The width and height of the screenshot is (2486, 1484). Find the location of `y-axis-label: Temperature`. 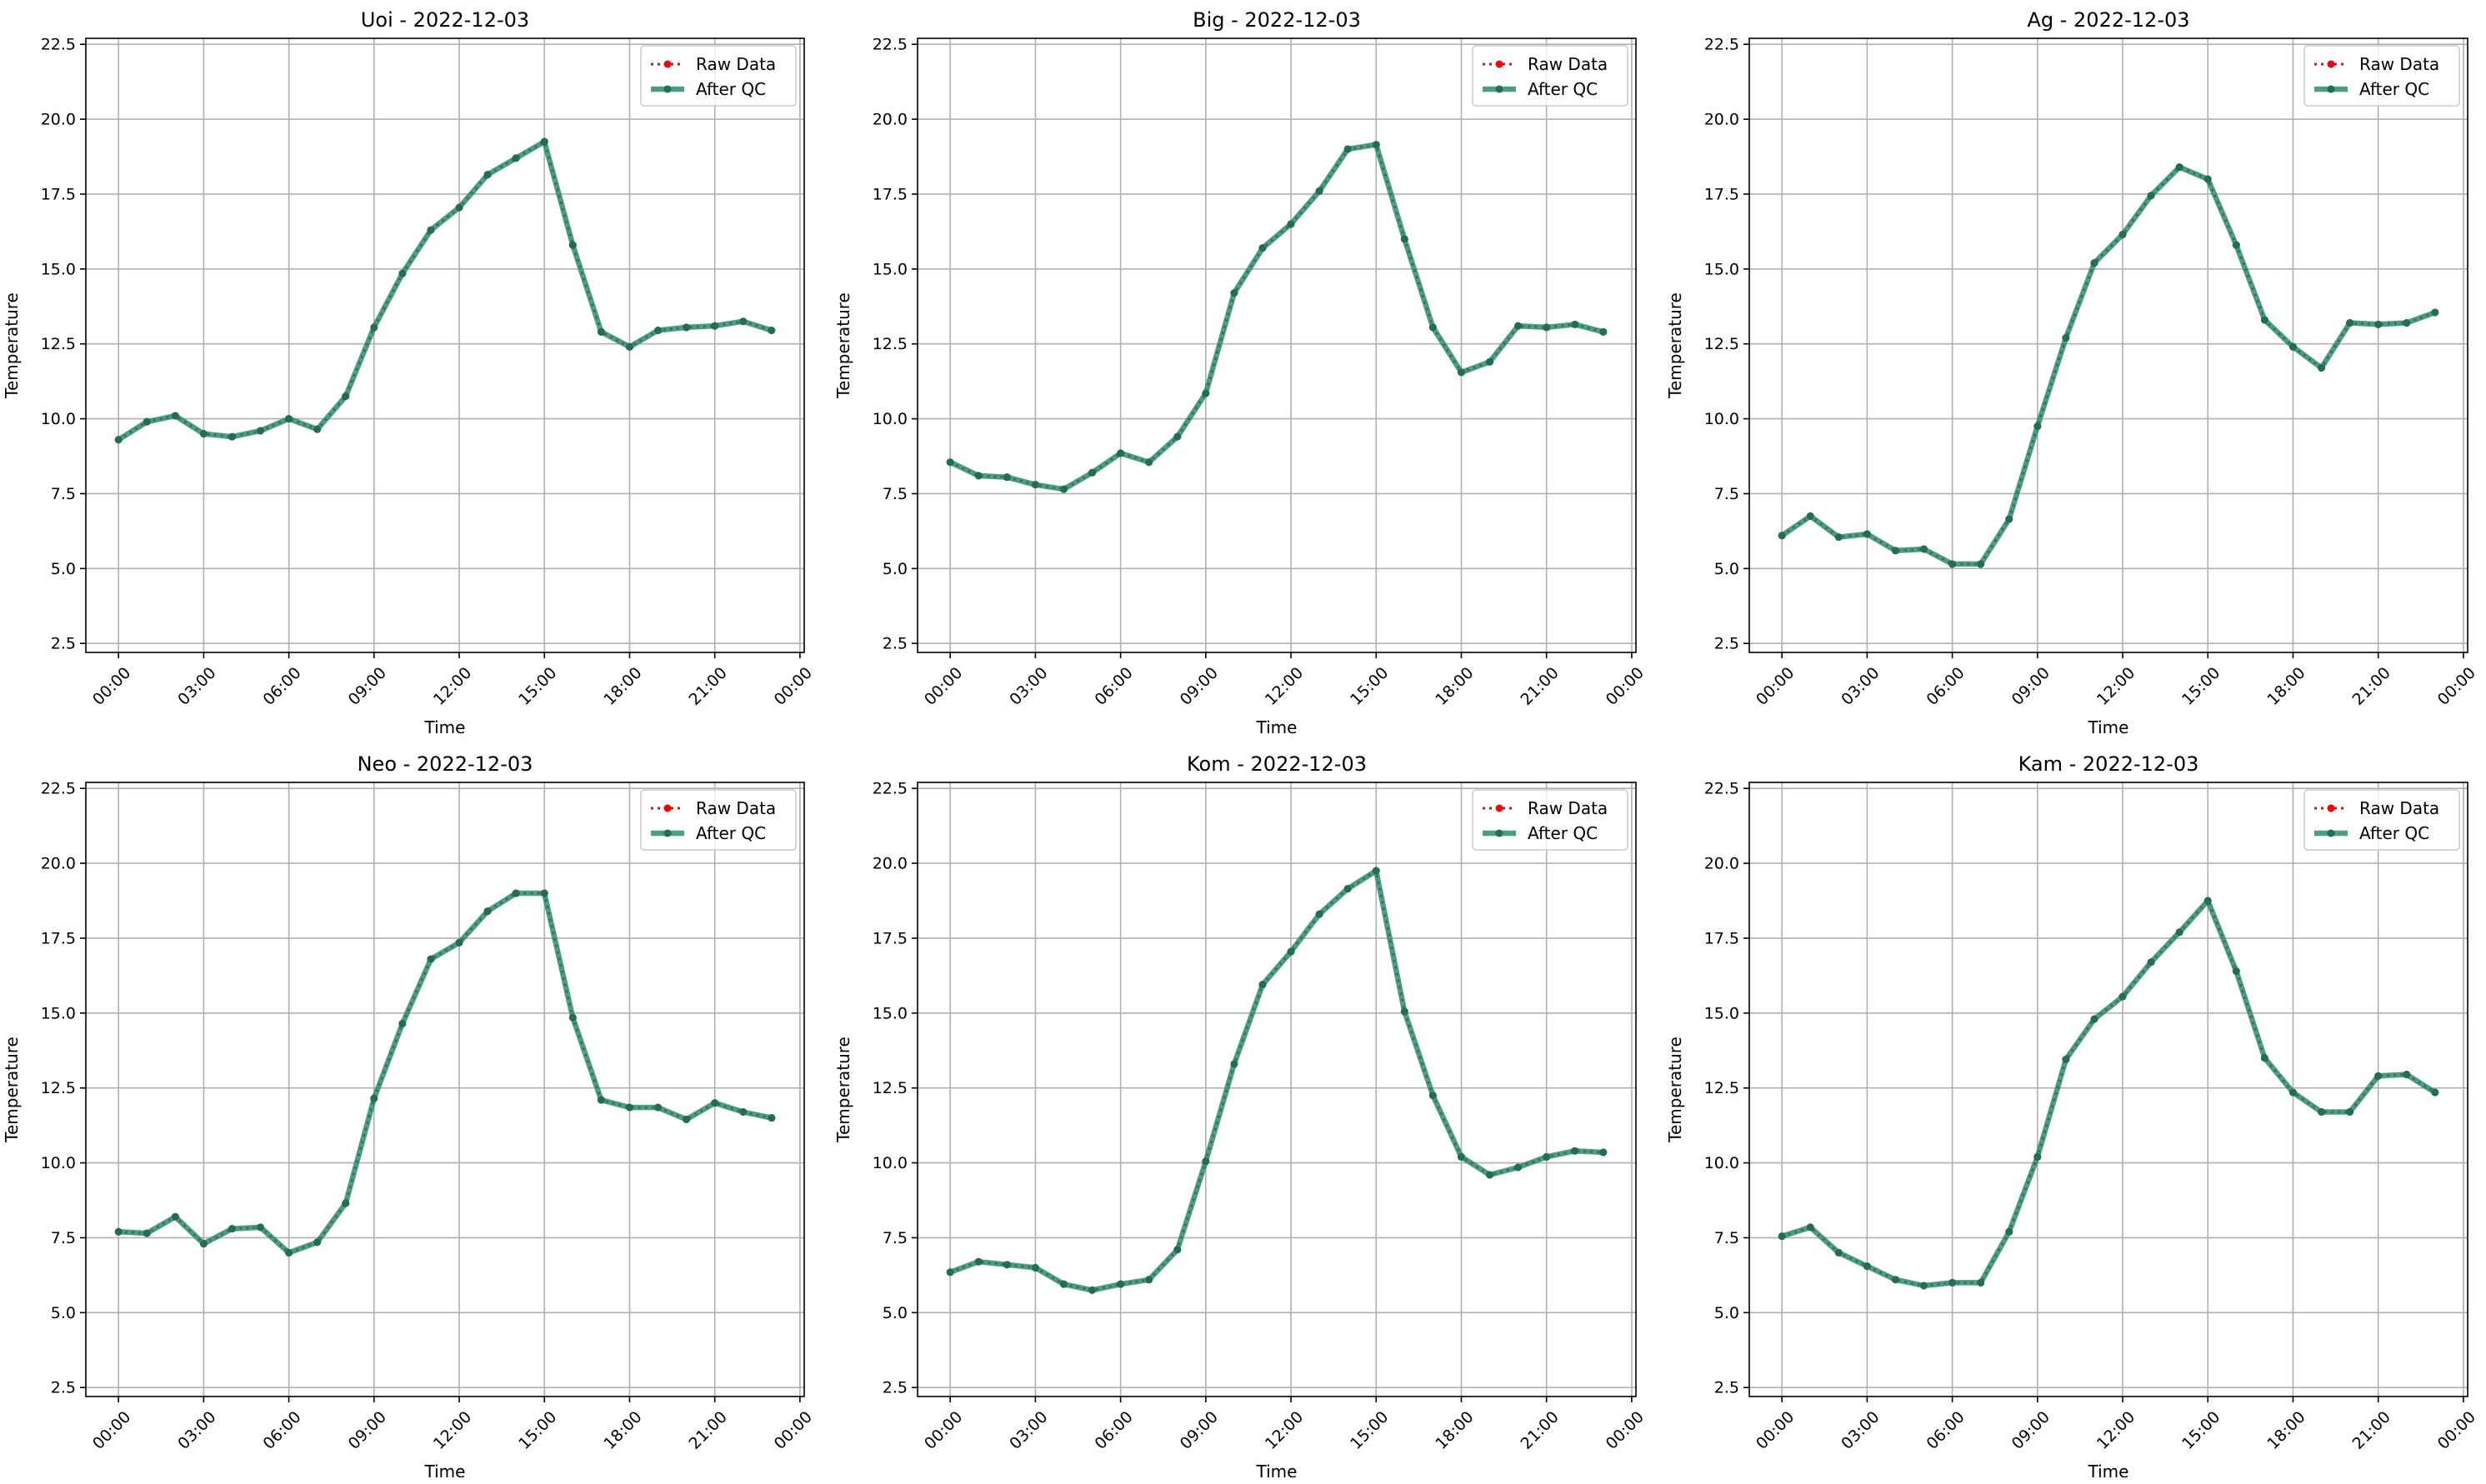

y-axis-label: Temperature is located at coordinates (1675, 346).